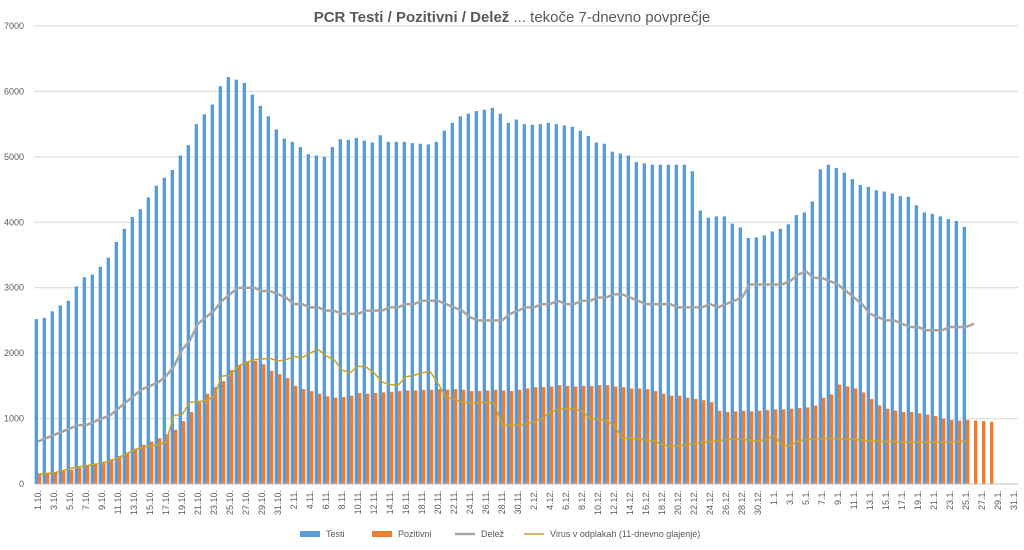 The image size is (1024, 550). I want to click on x-tick-label: 12.12., so click(614, 502).